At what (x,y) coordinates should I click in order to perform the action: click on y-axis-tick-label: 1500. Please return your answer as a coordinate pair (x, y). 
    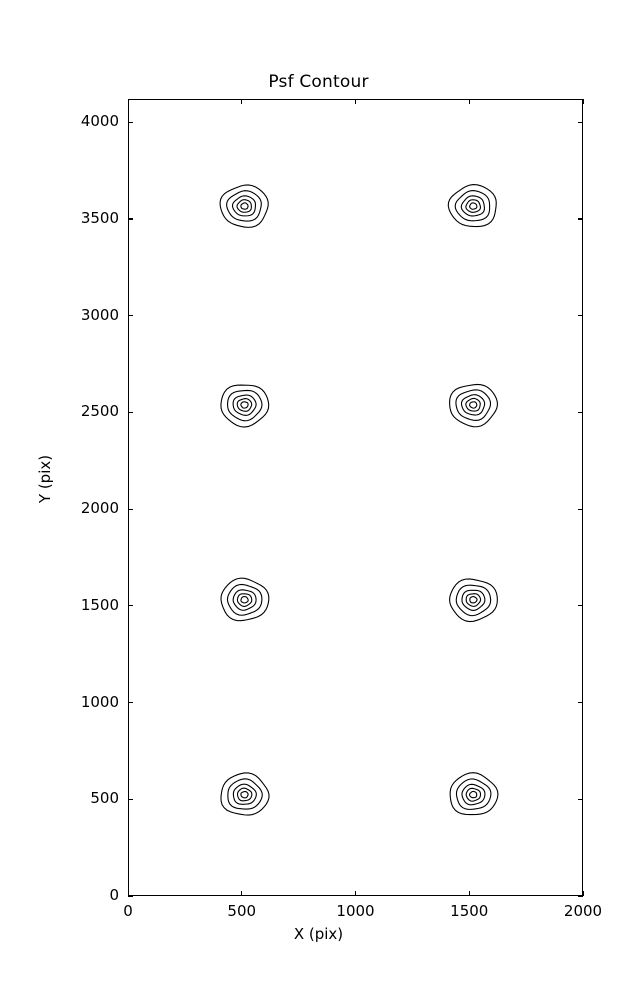
    Looking at the image, I should click on (99, 604).